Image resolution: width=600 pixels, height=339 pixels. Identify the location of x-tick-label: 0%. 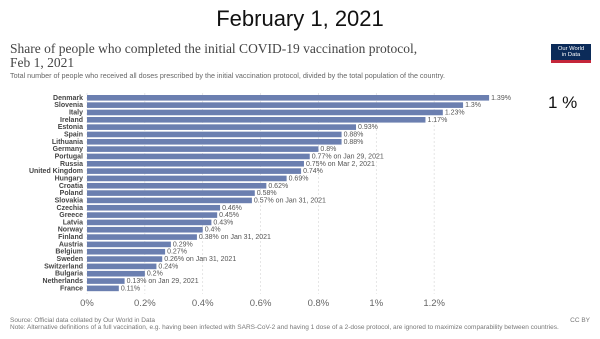
(87, 303).